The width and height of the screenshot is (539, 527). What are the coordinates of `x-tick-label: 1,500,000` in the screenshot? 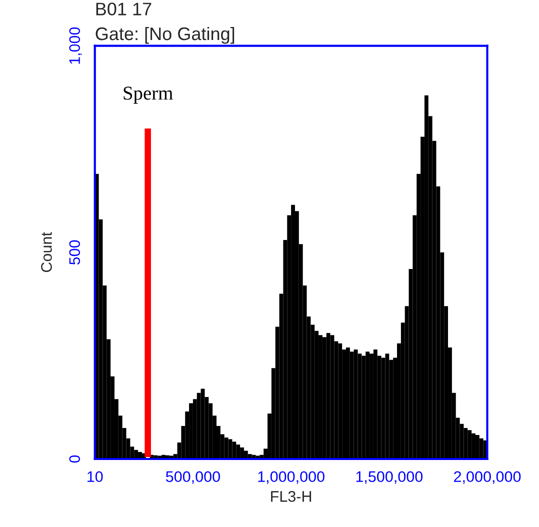 It's located at (389, 477).